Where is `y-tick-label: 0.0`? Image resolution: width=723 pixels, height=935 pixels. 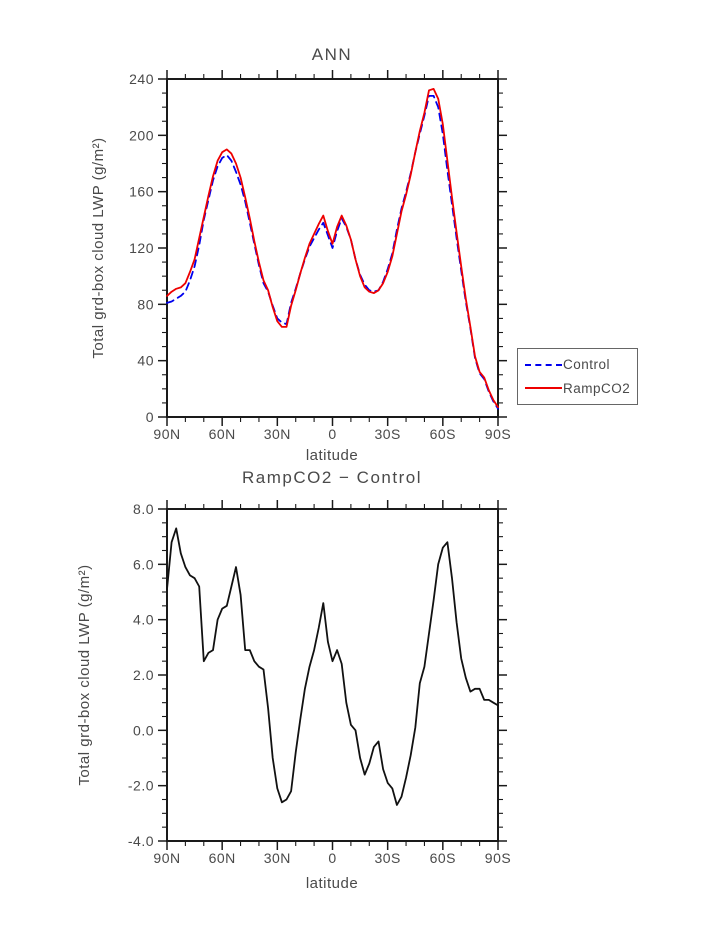 y-tick-label: 0.0 is located at coordinates (143, 730).